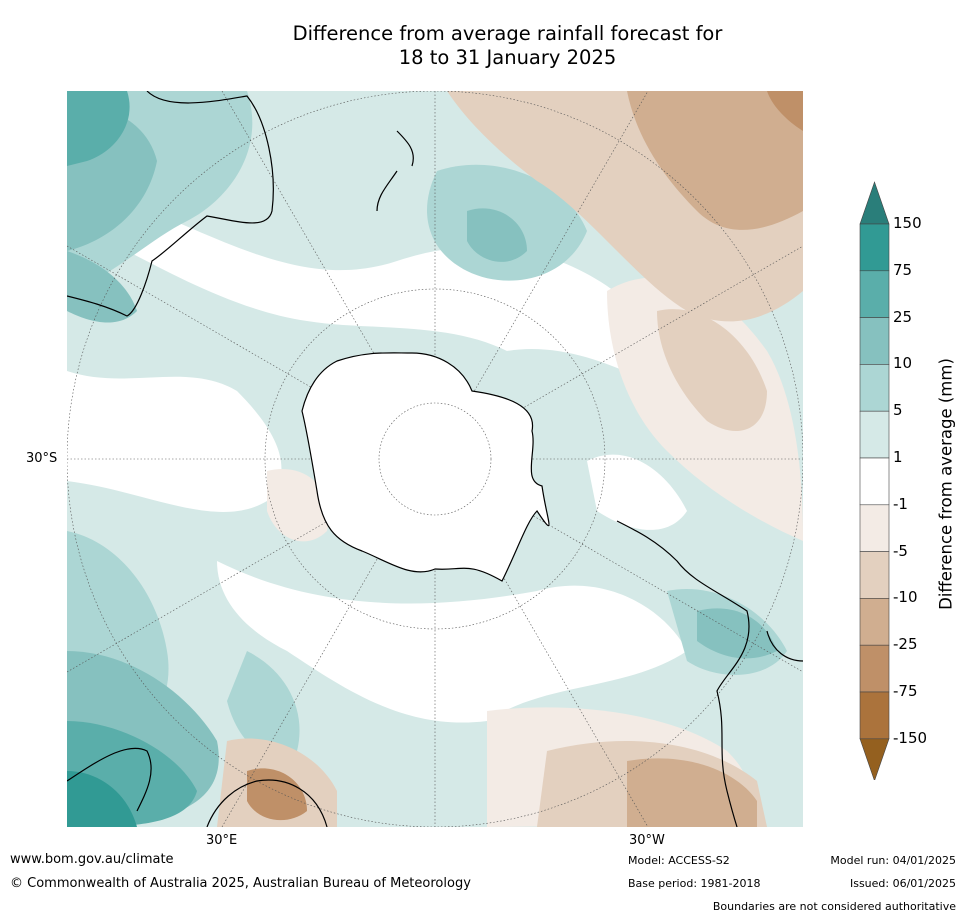  I want to click on colorbar-band-bm5, so click(874, 575).